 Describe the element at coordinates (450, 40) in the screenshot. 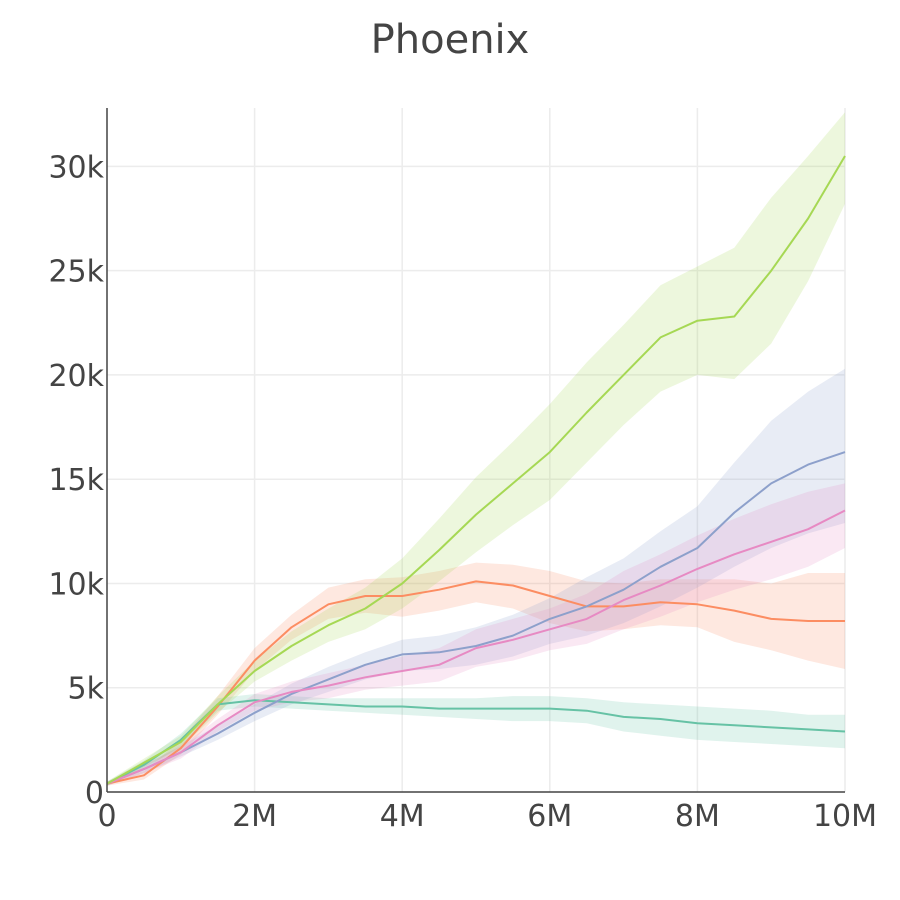

I see `chart-title: Phoenix` at that location.